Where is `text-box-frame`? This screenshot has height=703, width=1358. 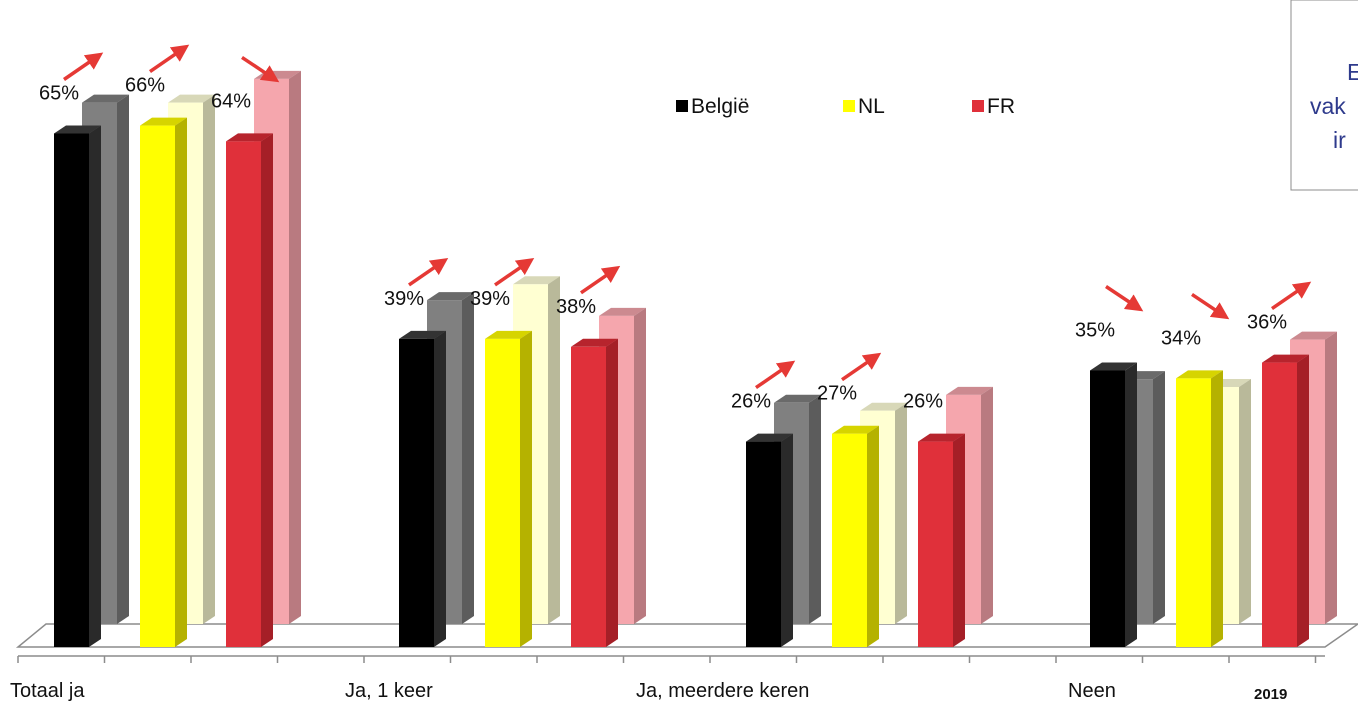
text-box-frame is located at coordinates (1324, 95).